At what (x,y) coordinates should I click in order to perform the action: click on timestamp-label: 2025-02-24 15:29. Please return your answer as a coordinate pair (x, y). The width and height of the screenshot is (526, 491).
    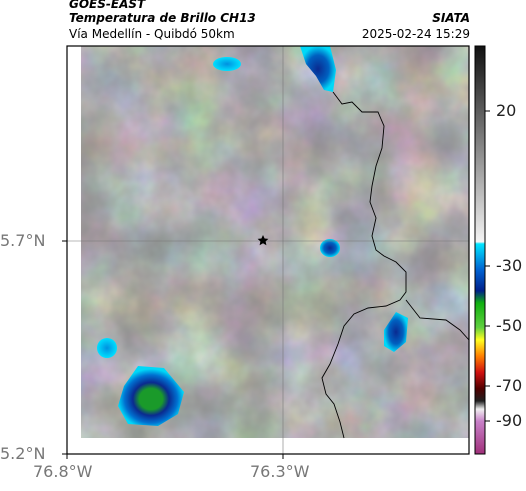
    Looking at the image, I should click on (415, 34).